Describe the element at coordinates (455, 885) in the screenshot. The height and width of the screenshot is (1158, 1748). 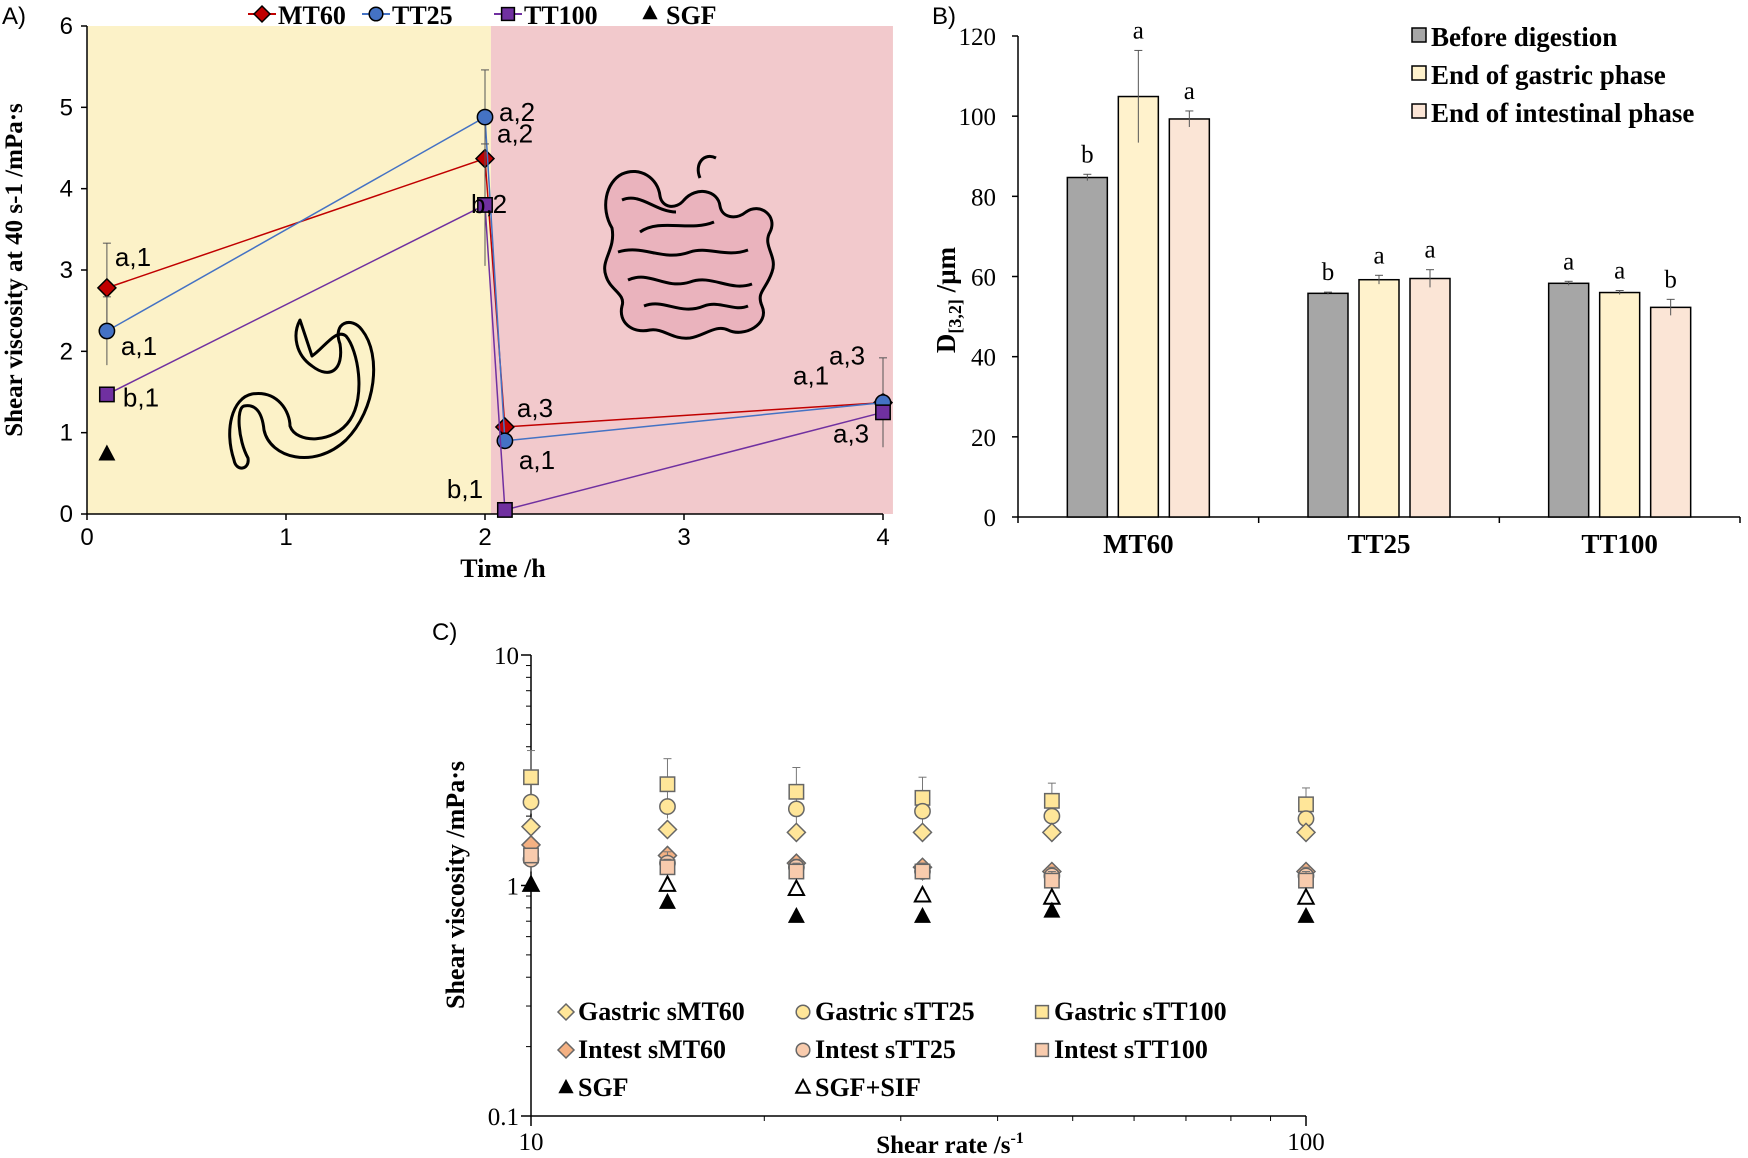
I see `y-axis-title: Shear viscosity /mPa·s` at that location.